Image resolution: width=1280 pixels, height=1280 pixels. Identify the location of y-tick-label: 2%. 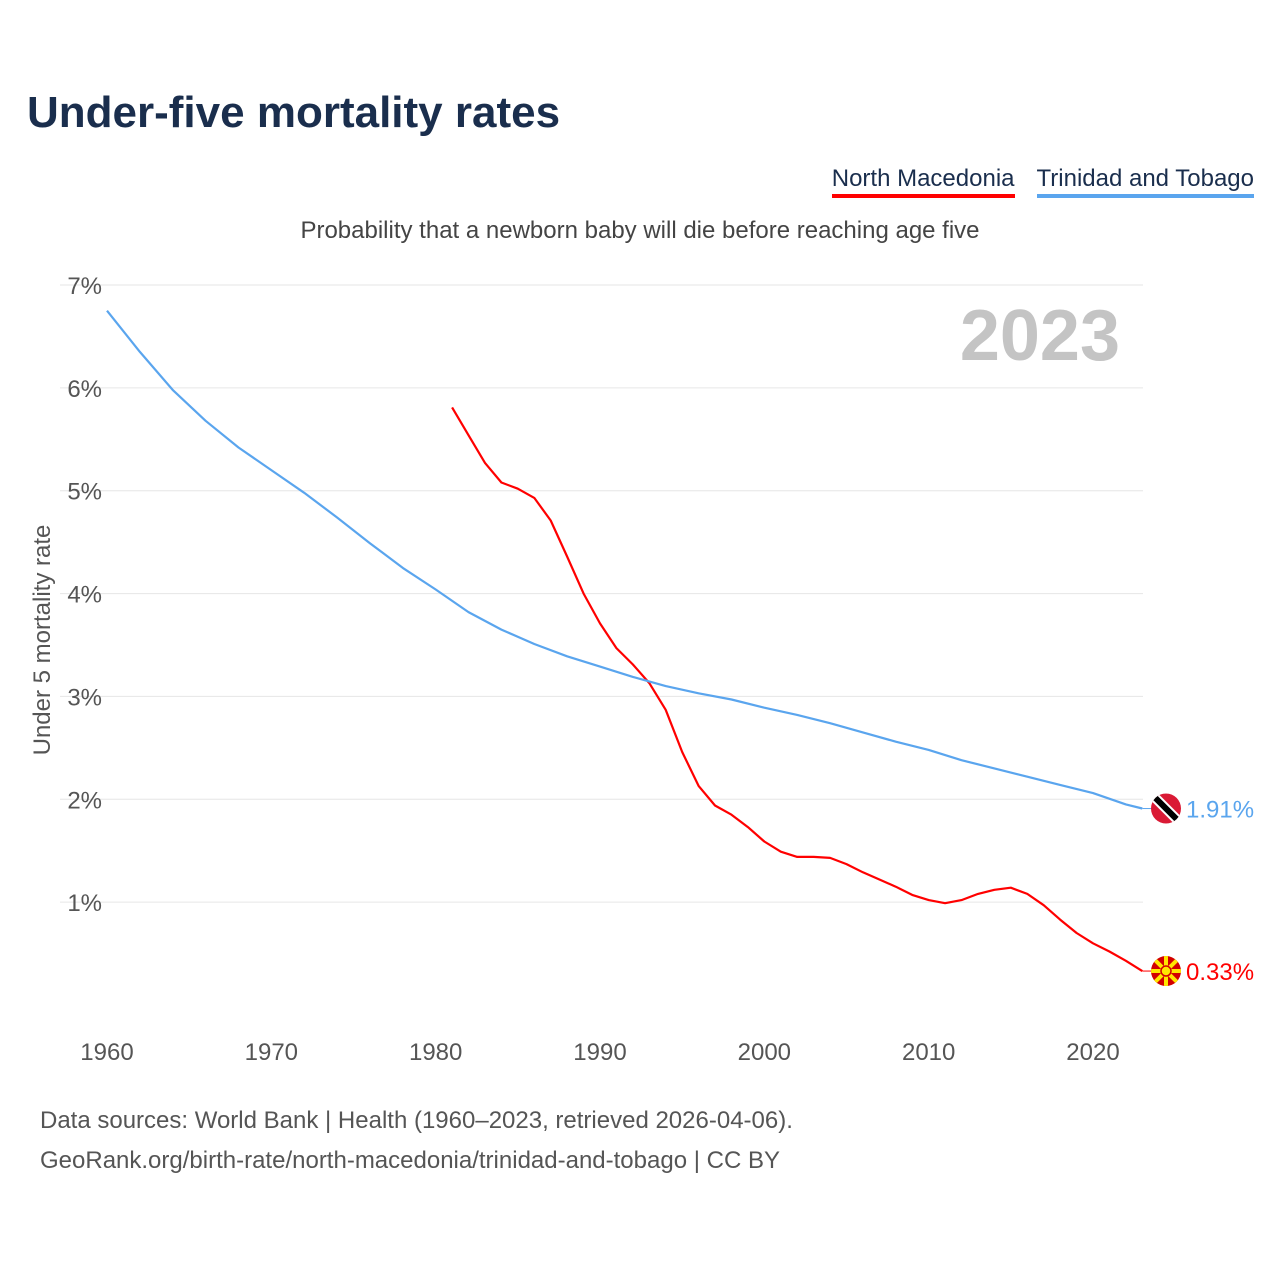
(84, 800).